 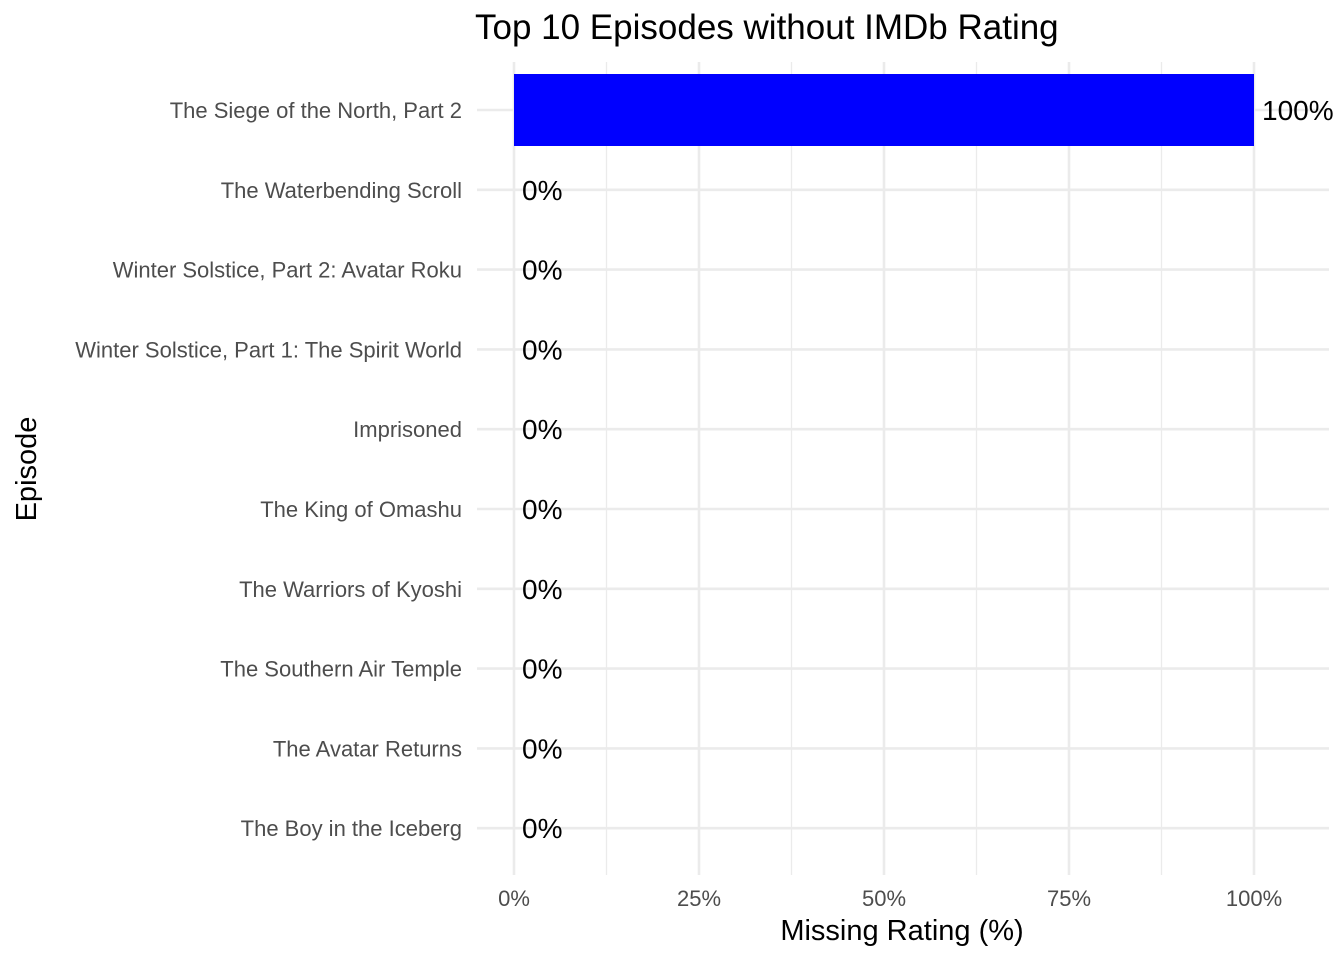 I want to click on y-tick-label: Imprisoned, so click(x=407, y=429).